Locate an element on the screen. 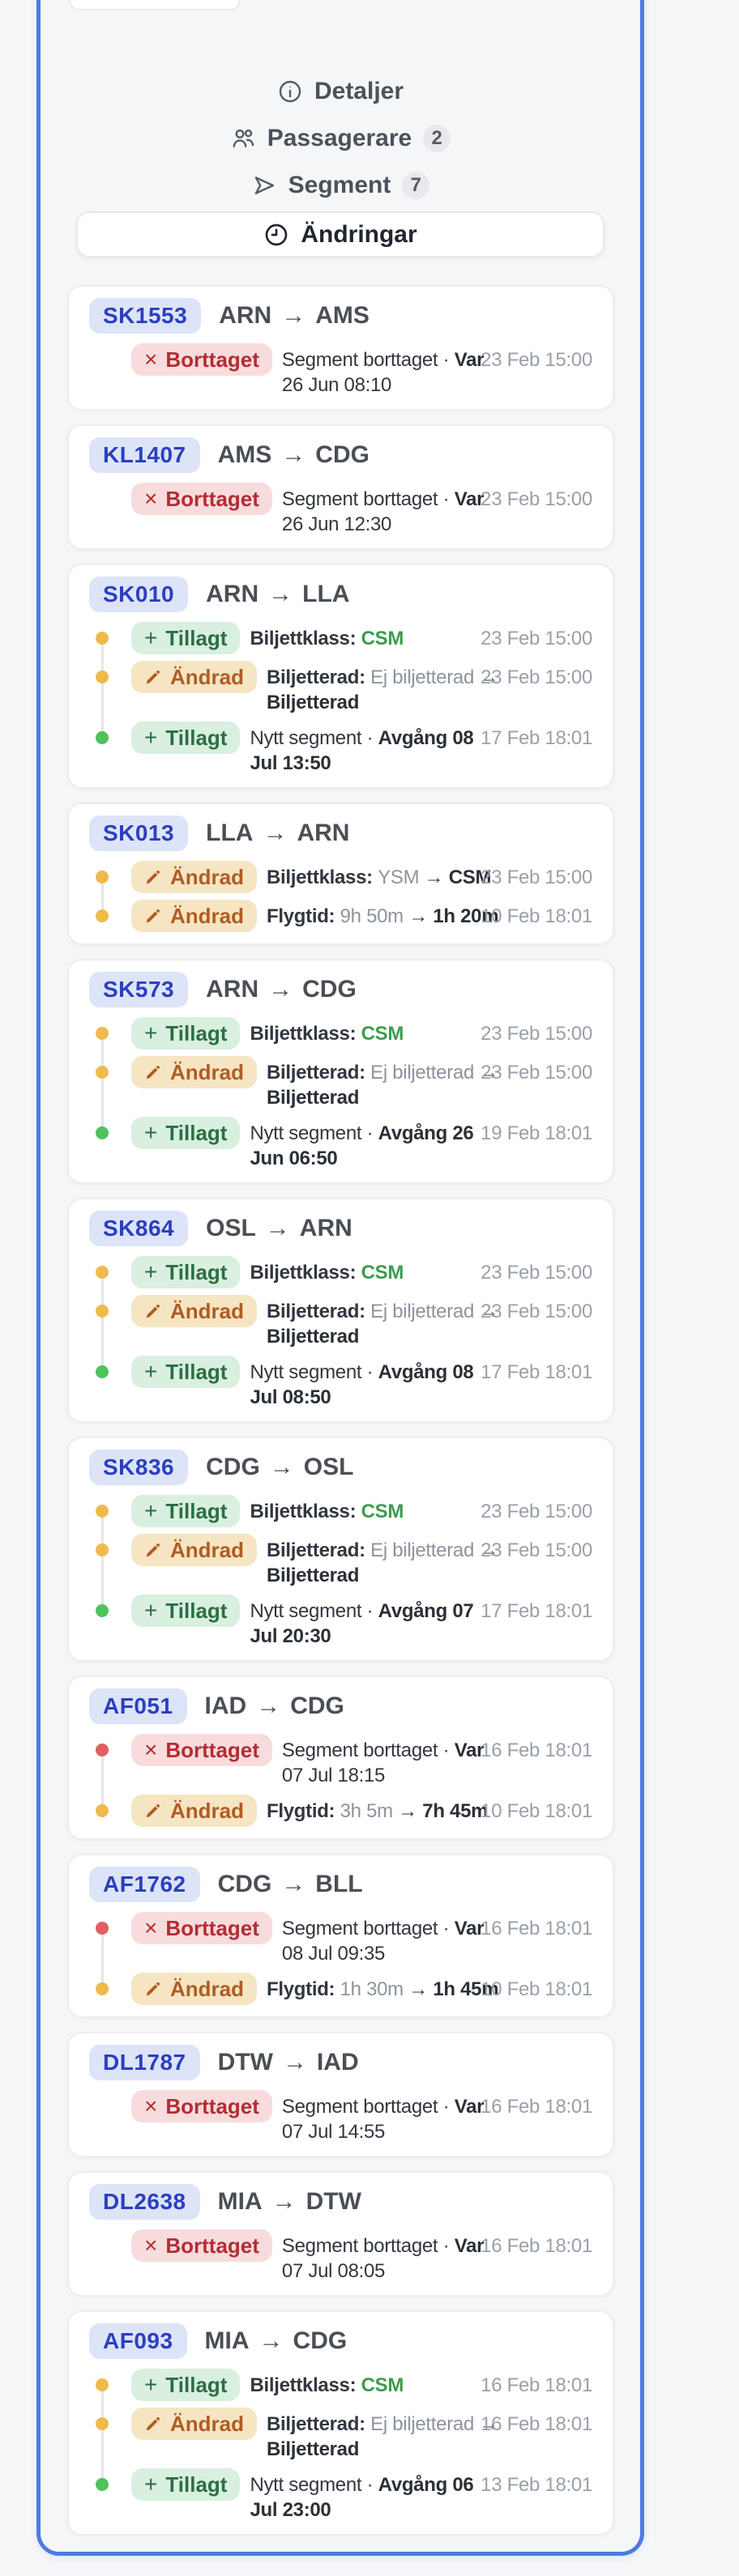 Image resolution: width=739 pixels, height=2576 pixels. card-header: SK836 CDG → OSL is located at coordinates (340, 1467).